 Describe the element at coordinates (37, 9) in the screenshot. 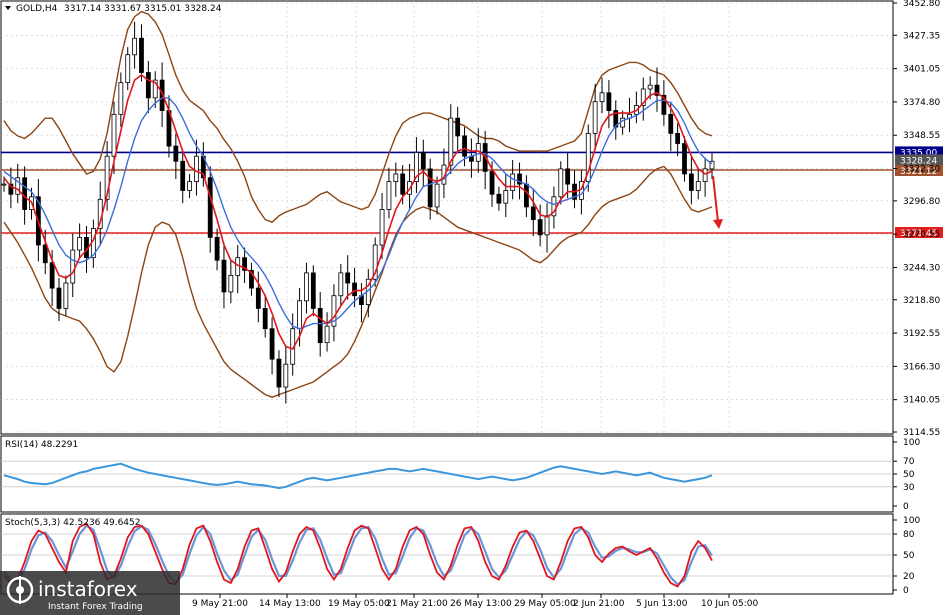

I see `chart-symbol: GOLD,H4` at that location.